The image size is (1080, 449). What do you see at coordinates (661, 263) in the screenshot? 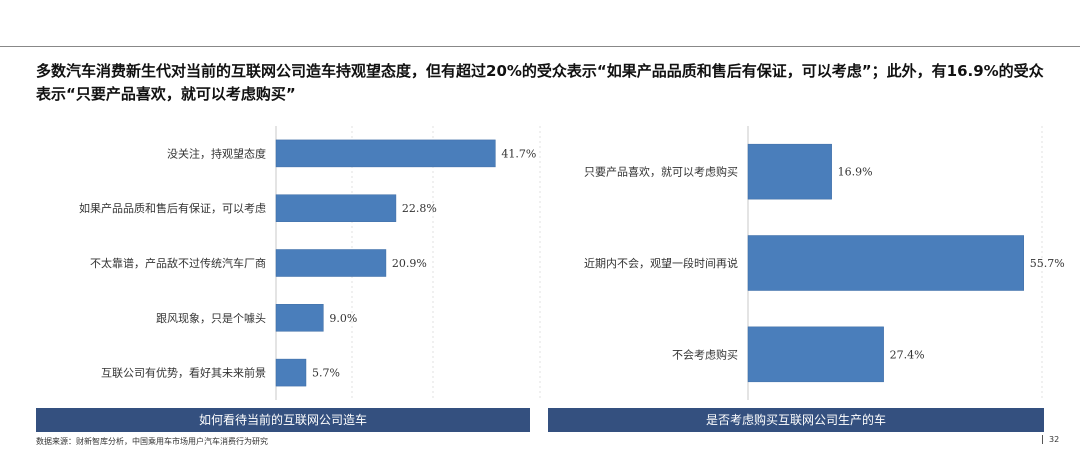
I see `chart-2-category-label: 近期内不会，观望一段时间再说` at bounding box center [661, 263].